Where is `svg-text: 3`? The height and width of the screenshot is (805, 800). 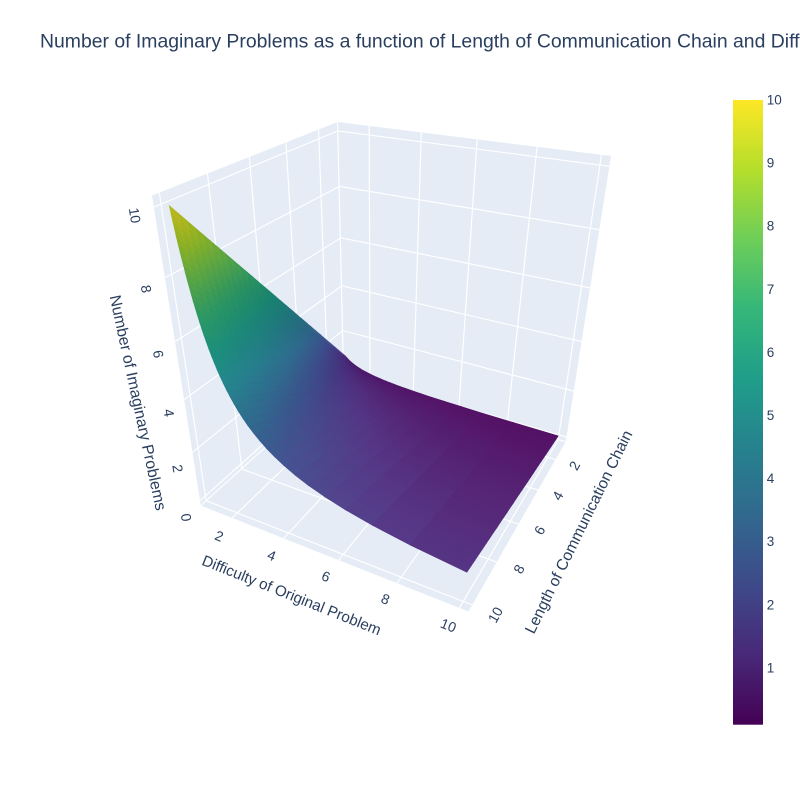 svg-text: 3 is located at coordinates (771, 541).